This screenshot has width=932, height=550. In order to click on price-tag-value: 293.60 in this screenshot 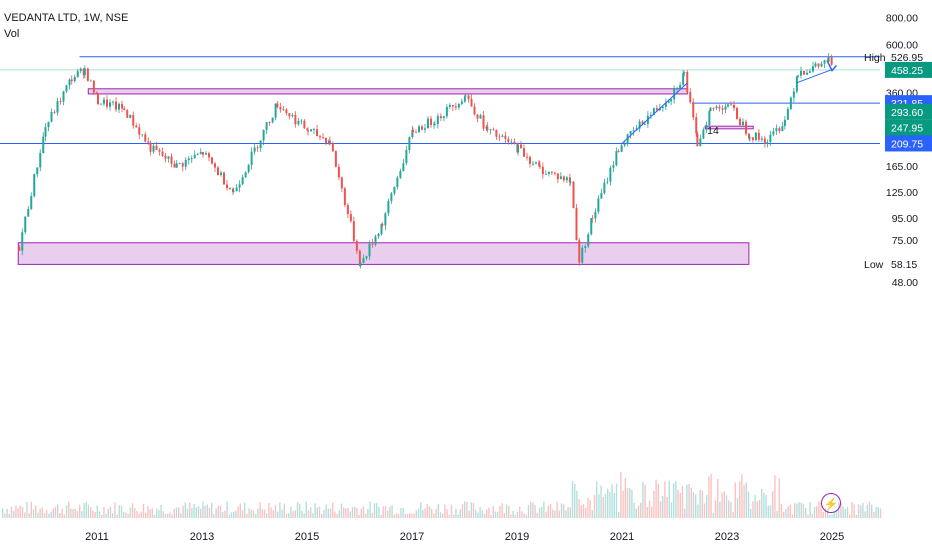, I will do `click(907, 113)`.